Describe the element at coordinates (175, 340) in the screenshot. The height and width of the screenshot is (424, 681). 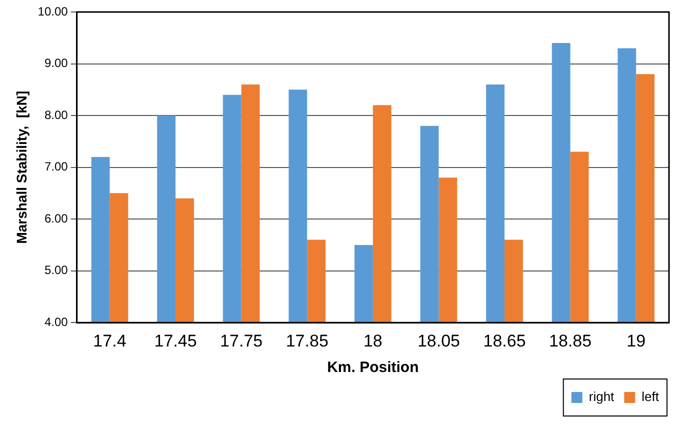
I see `x-tick-label: 17.45` at that location.